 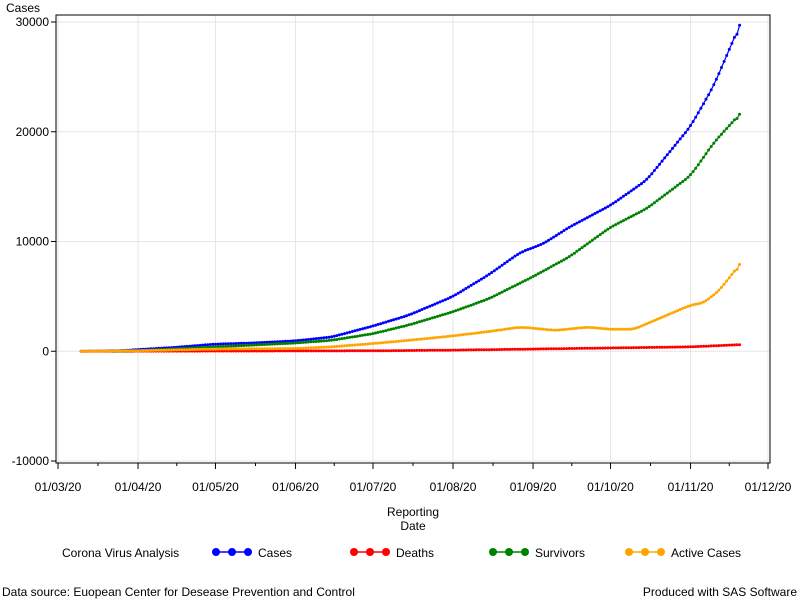 What do you see at coordinates (413, 526) in the screenshot?
I see `x-axis-title-line2: Date` at bounding box center [413, 526].